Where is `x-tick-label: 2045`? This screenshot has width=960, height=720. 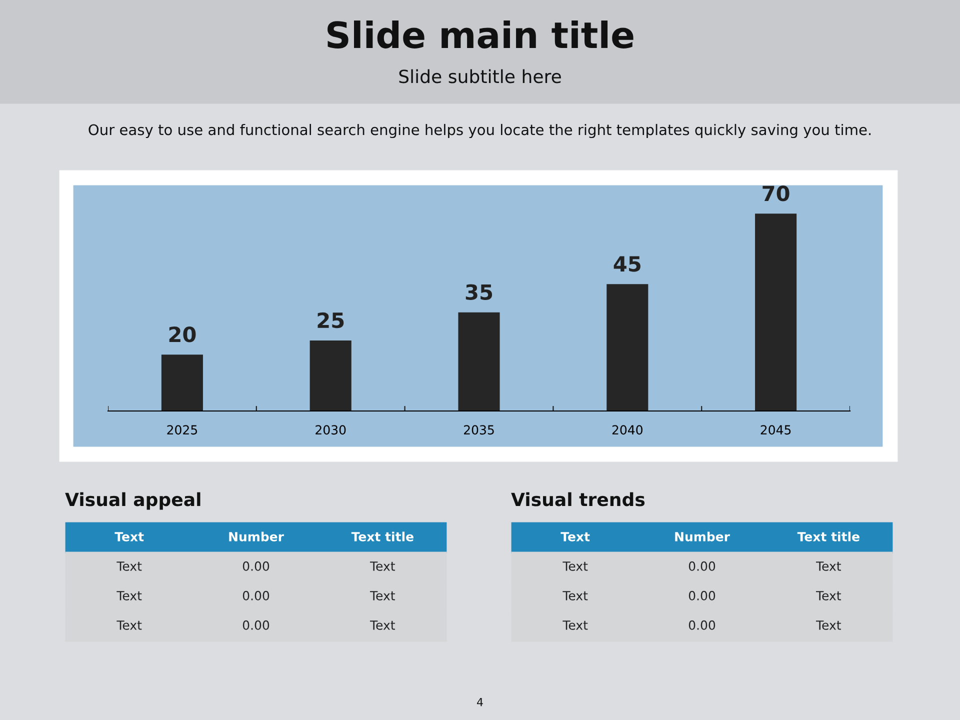 x-tick-label: 2045 is located at coordinates (775, 430).